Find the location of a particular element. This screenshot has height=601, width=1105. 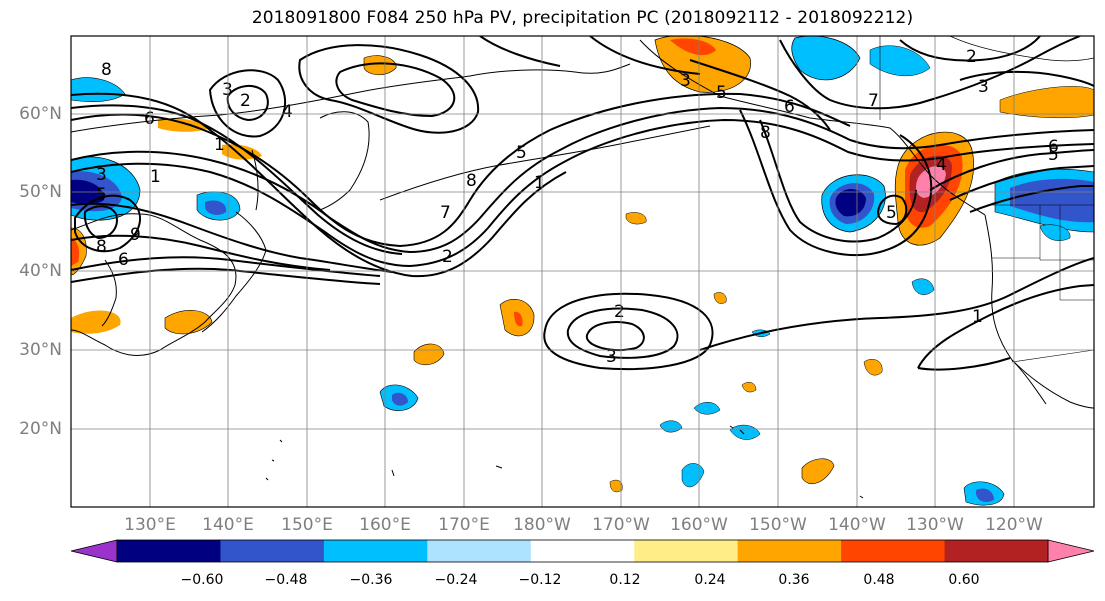

coast-canada-arctic is located at coordinates (1021, 49).